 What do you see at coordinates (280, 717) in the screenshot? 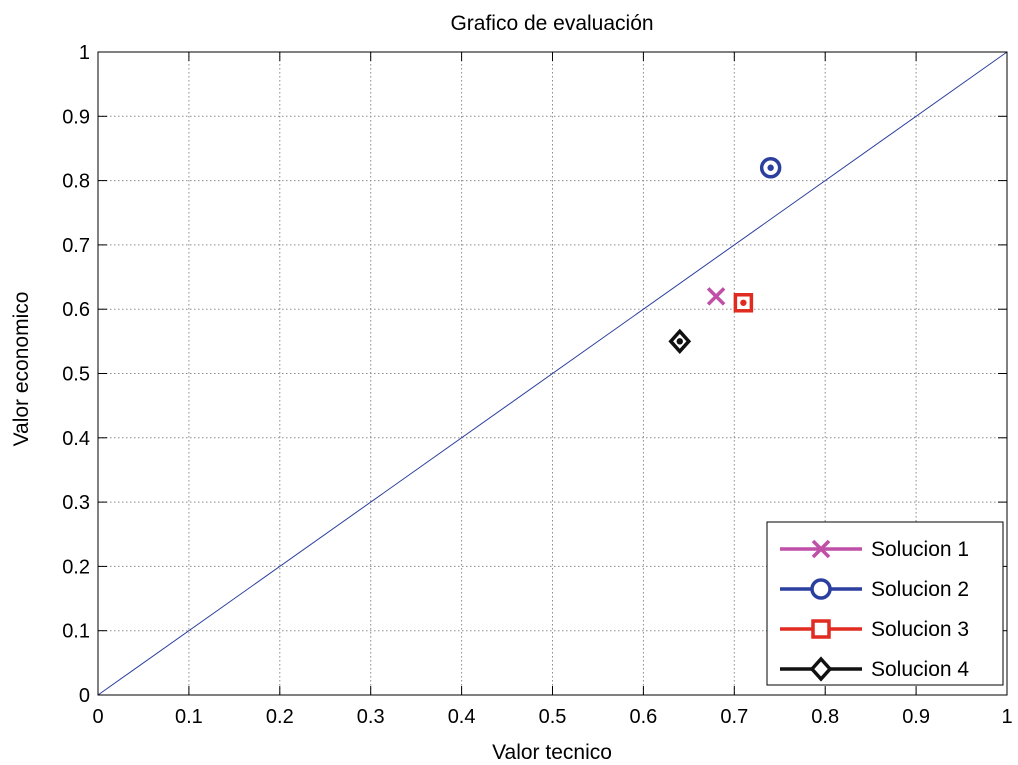
I see `x-tick-label: 0.2` at bounding box center [280, 717].